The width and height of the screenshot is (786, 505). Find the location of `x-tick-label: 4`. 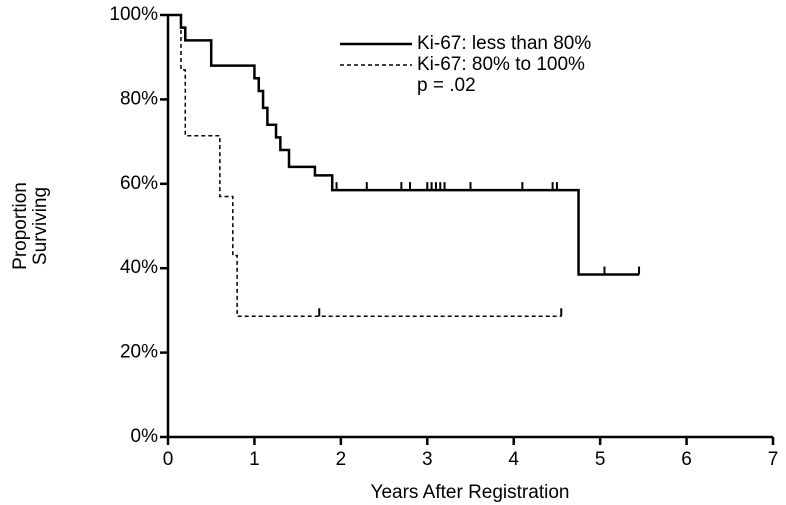

x-tick-label: 4 is located at coordinates (513, 459).